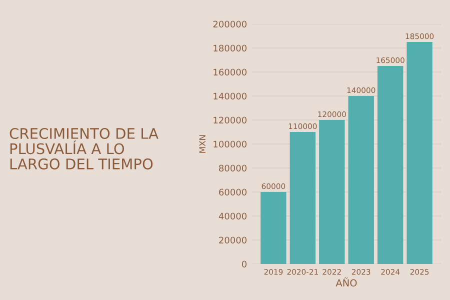  What do you see at coordinates (346, 282) in the screenshot?
I see `x-axis-title: AÑO` at bounding box center [346, 282].